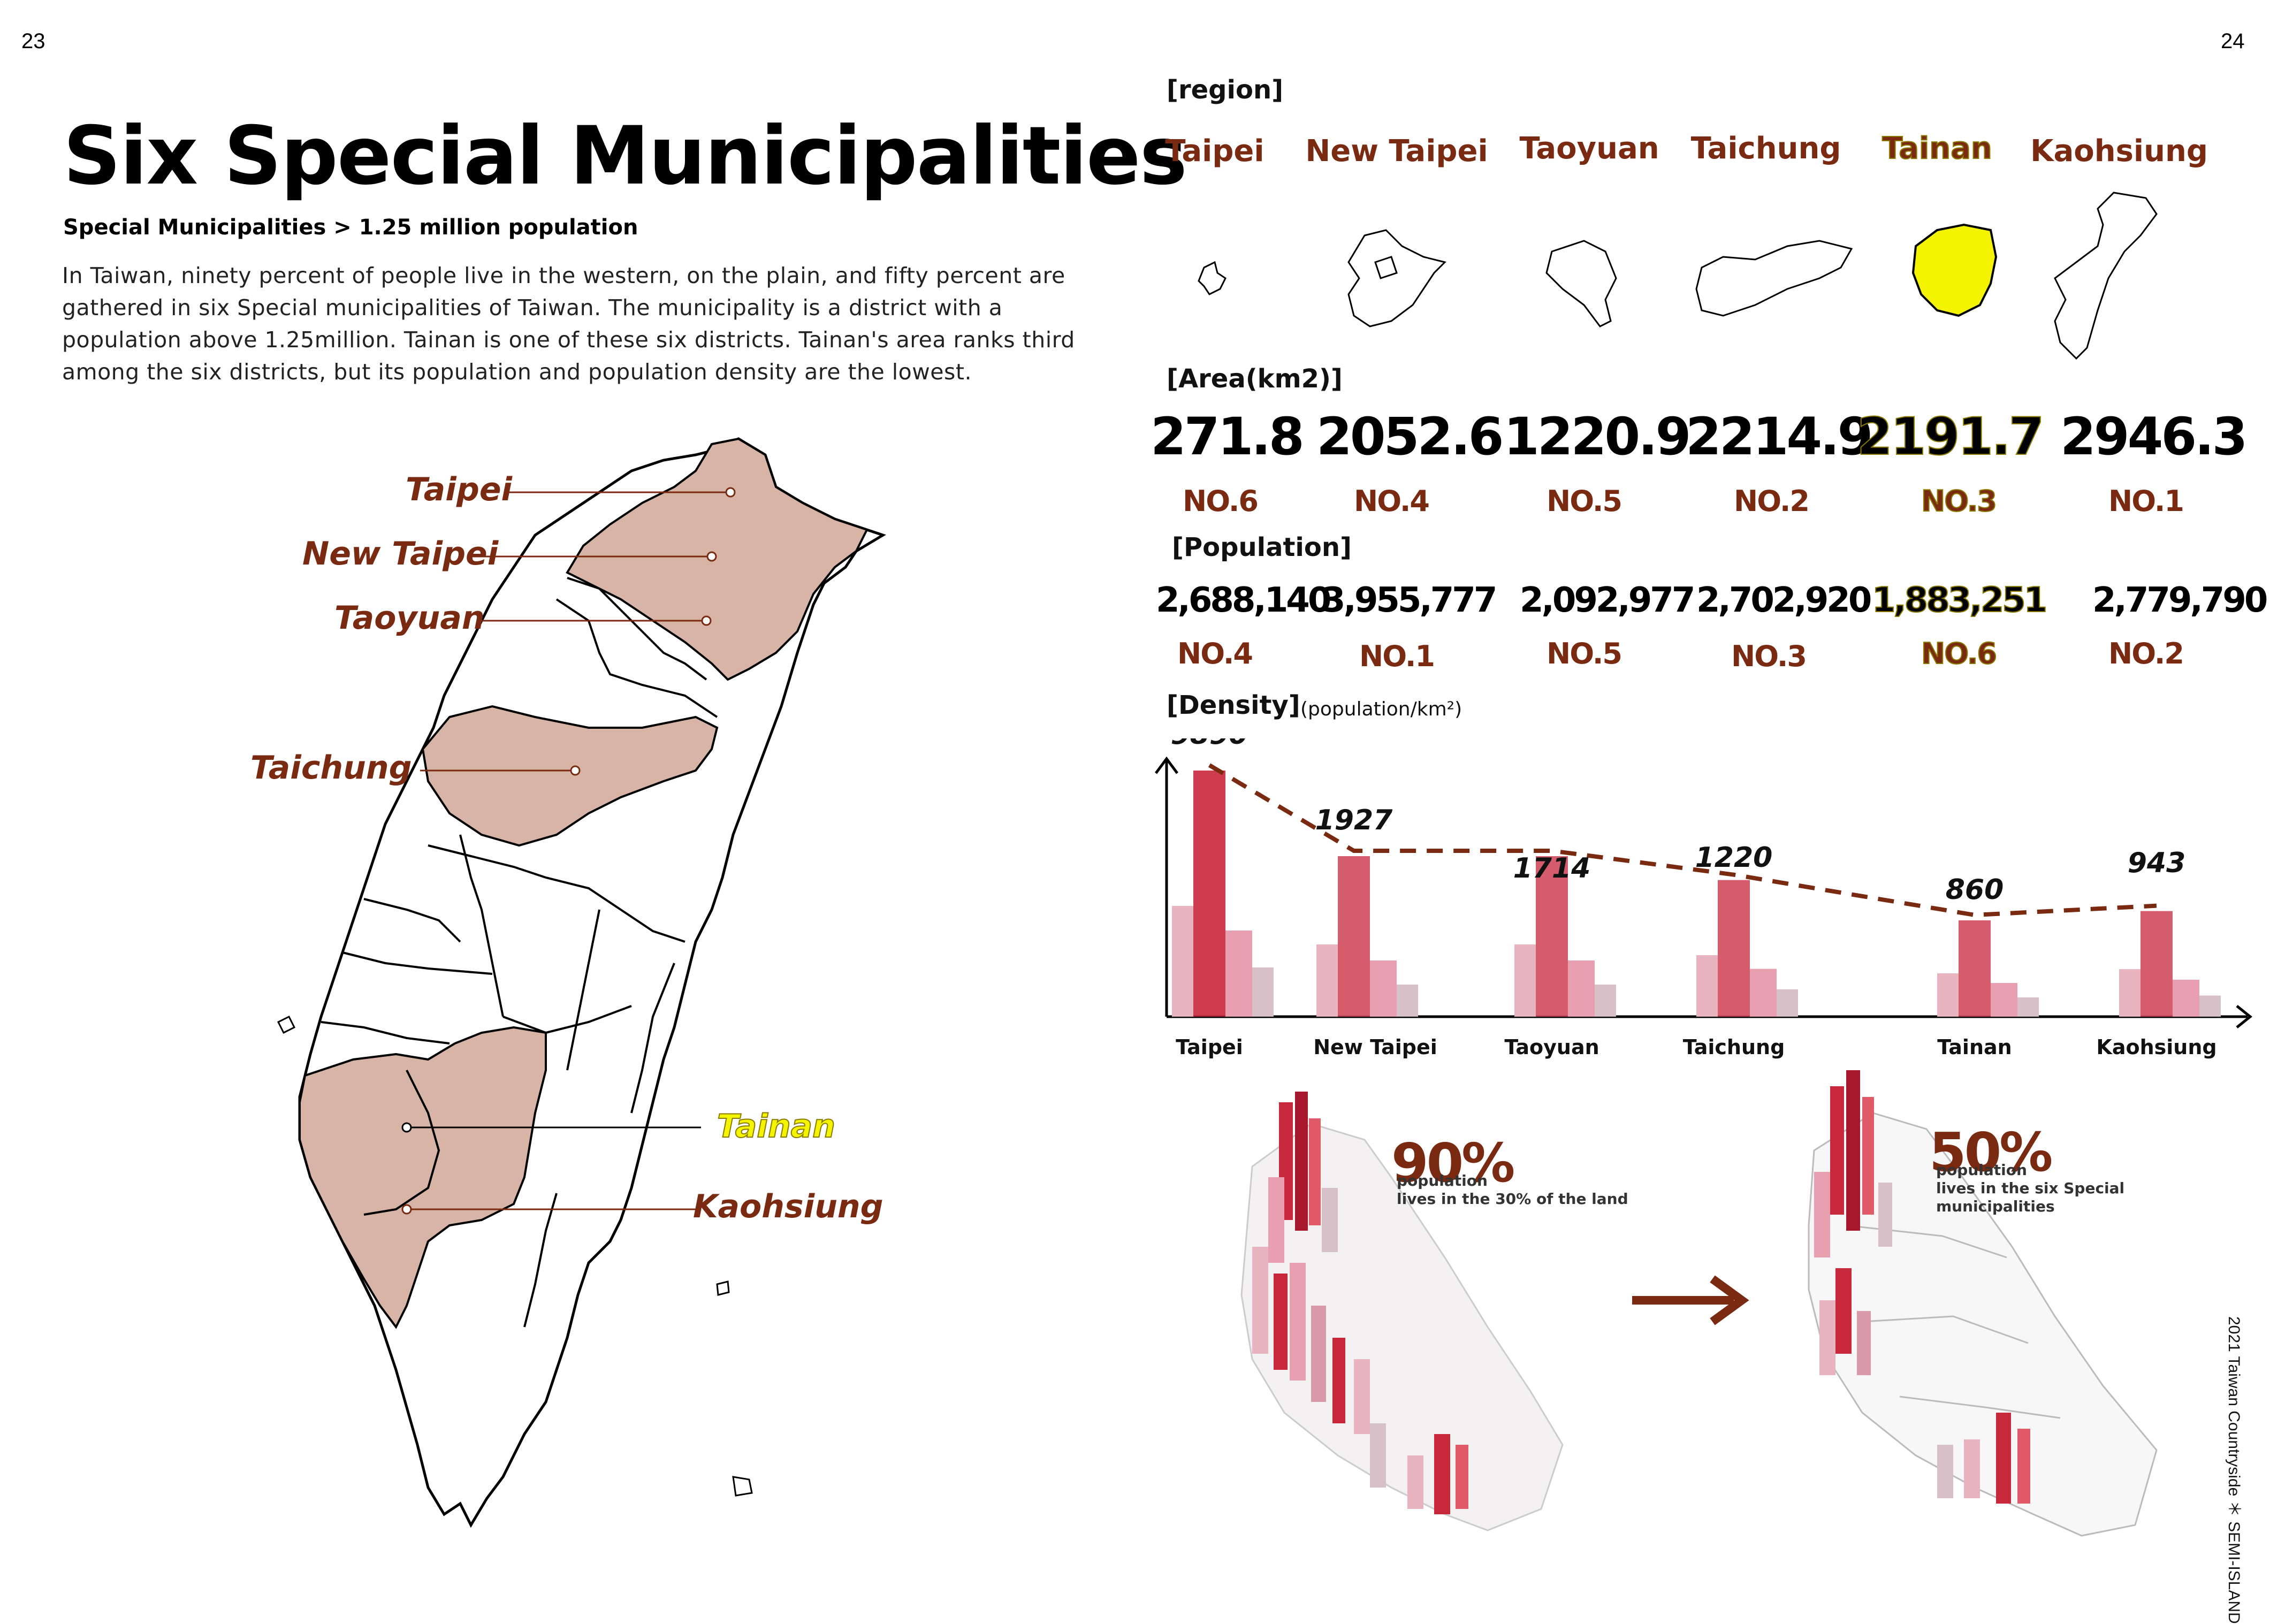 The height and width of the screenshot is (1624, 2270). I want to click on area-value-kaohsiung: 2946.3, so click(2154, 437).